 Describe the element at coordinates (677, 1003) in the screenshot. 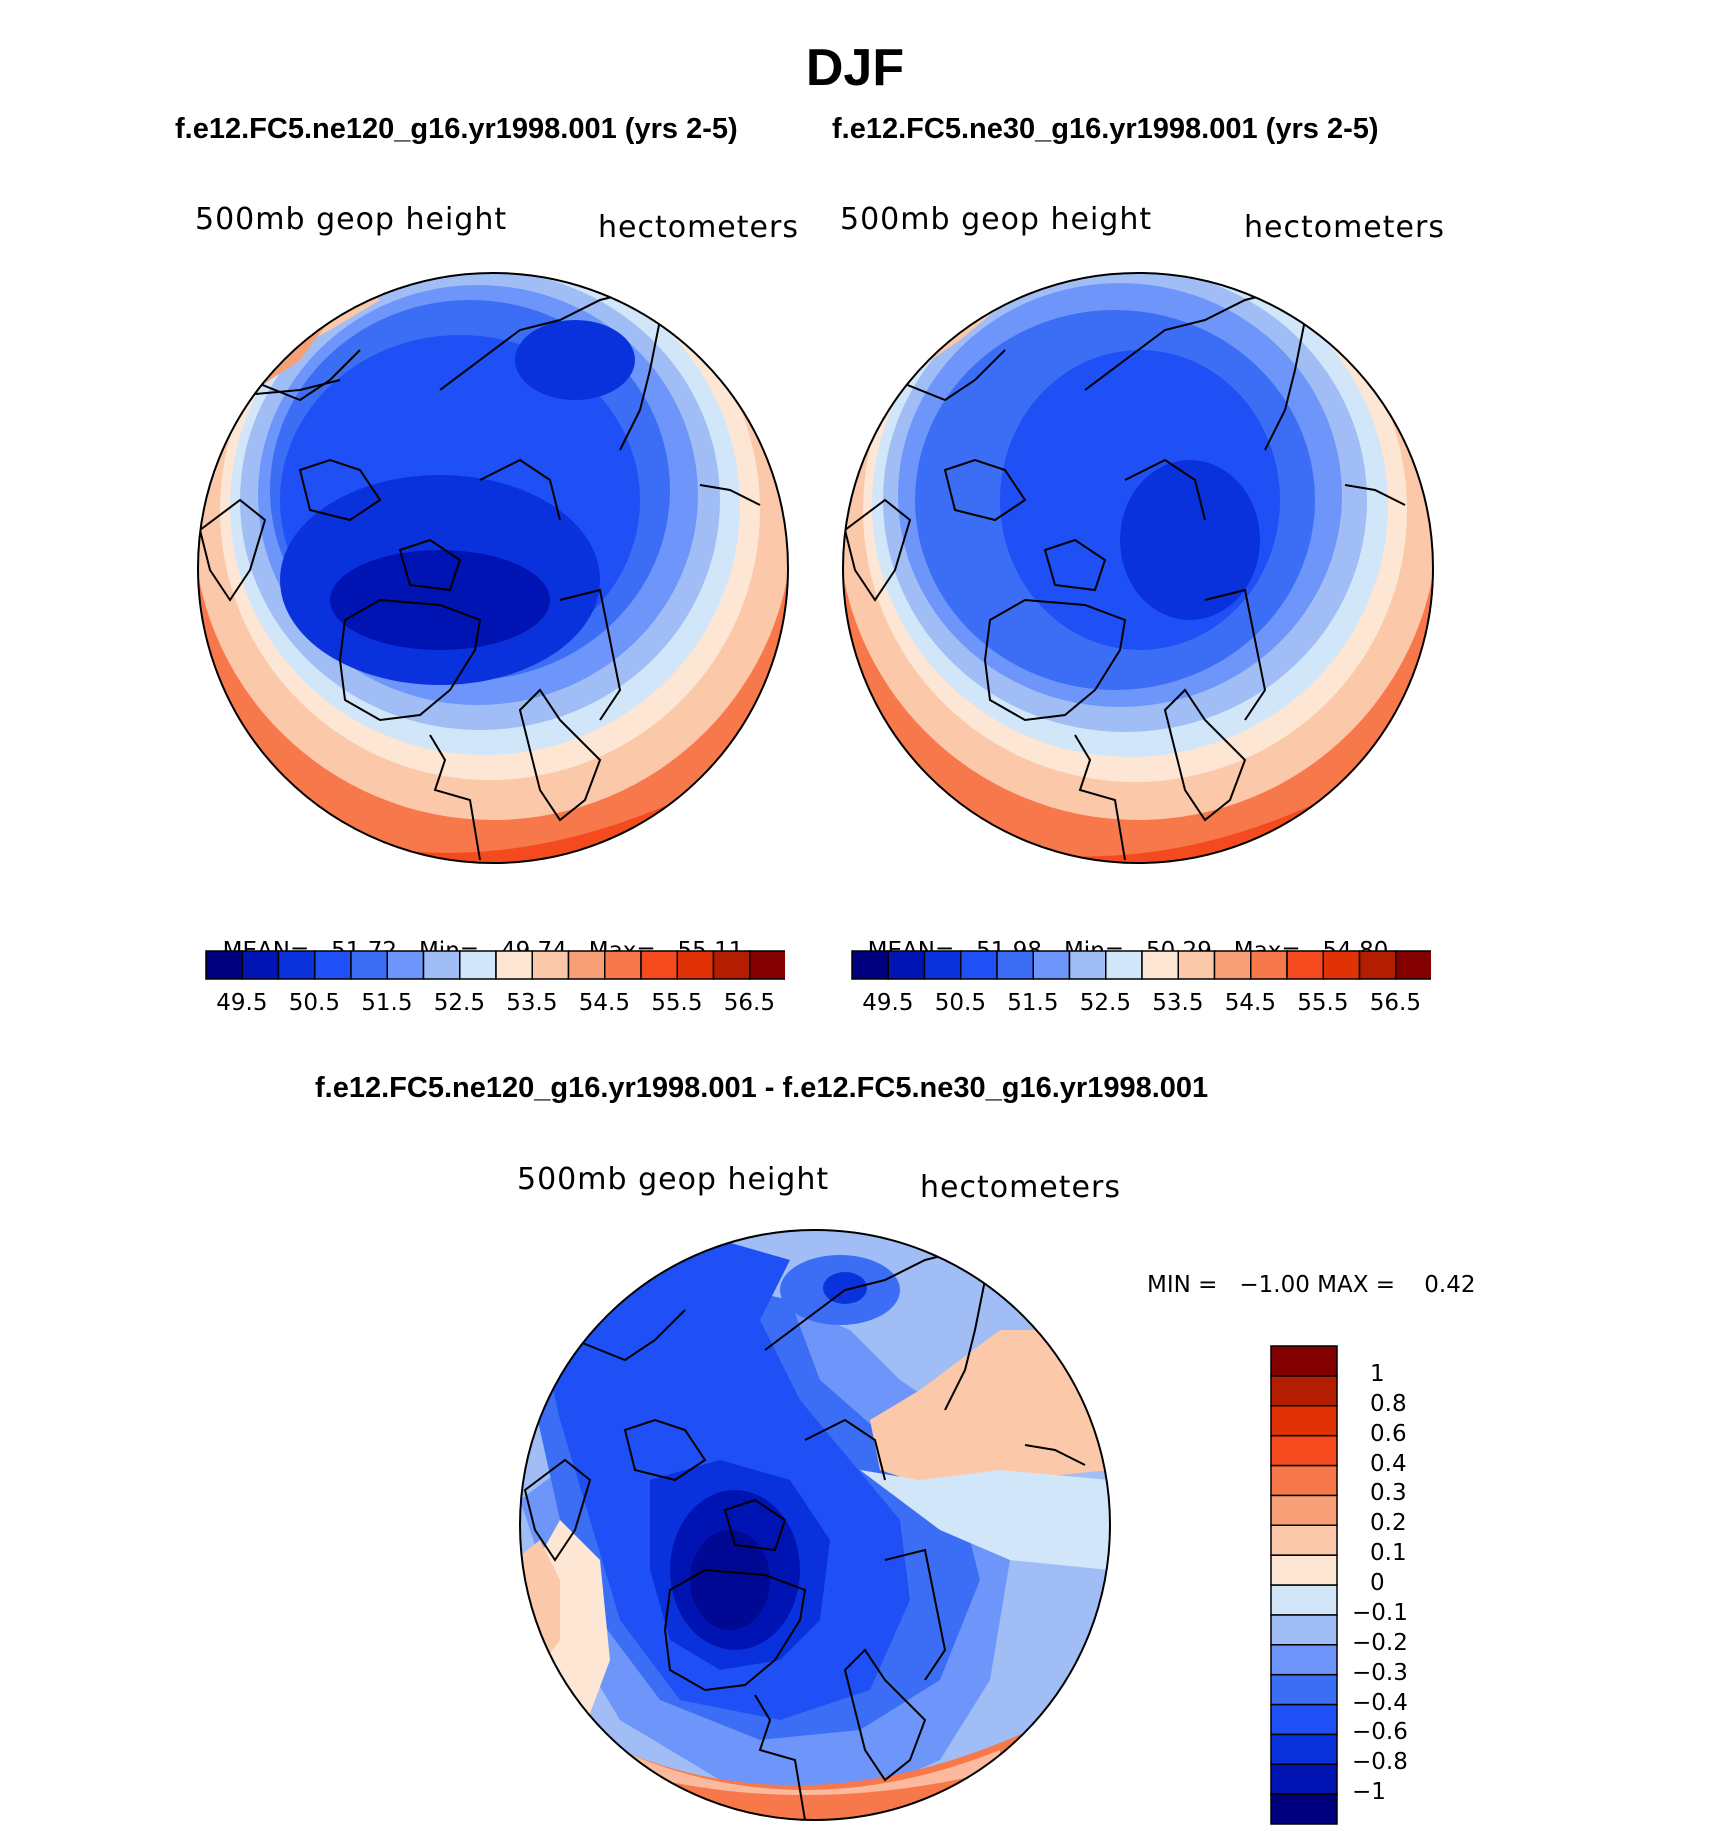

I see `panel1-colorbar-tick-label: 55.5` at that location.